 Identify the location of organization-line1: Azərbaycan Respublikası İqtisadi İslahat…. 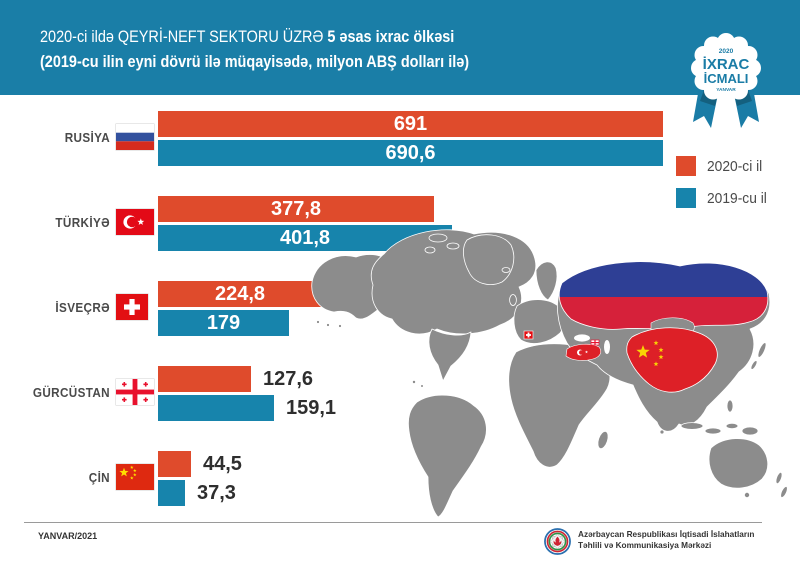
(666, 534).